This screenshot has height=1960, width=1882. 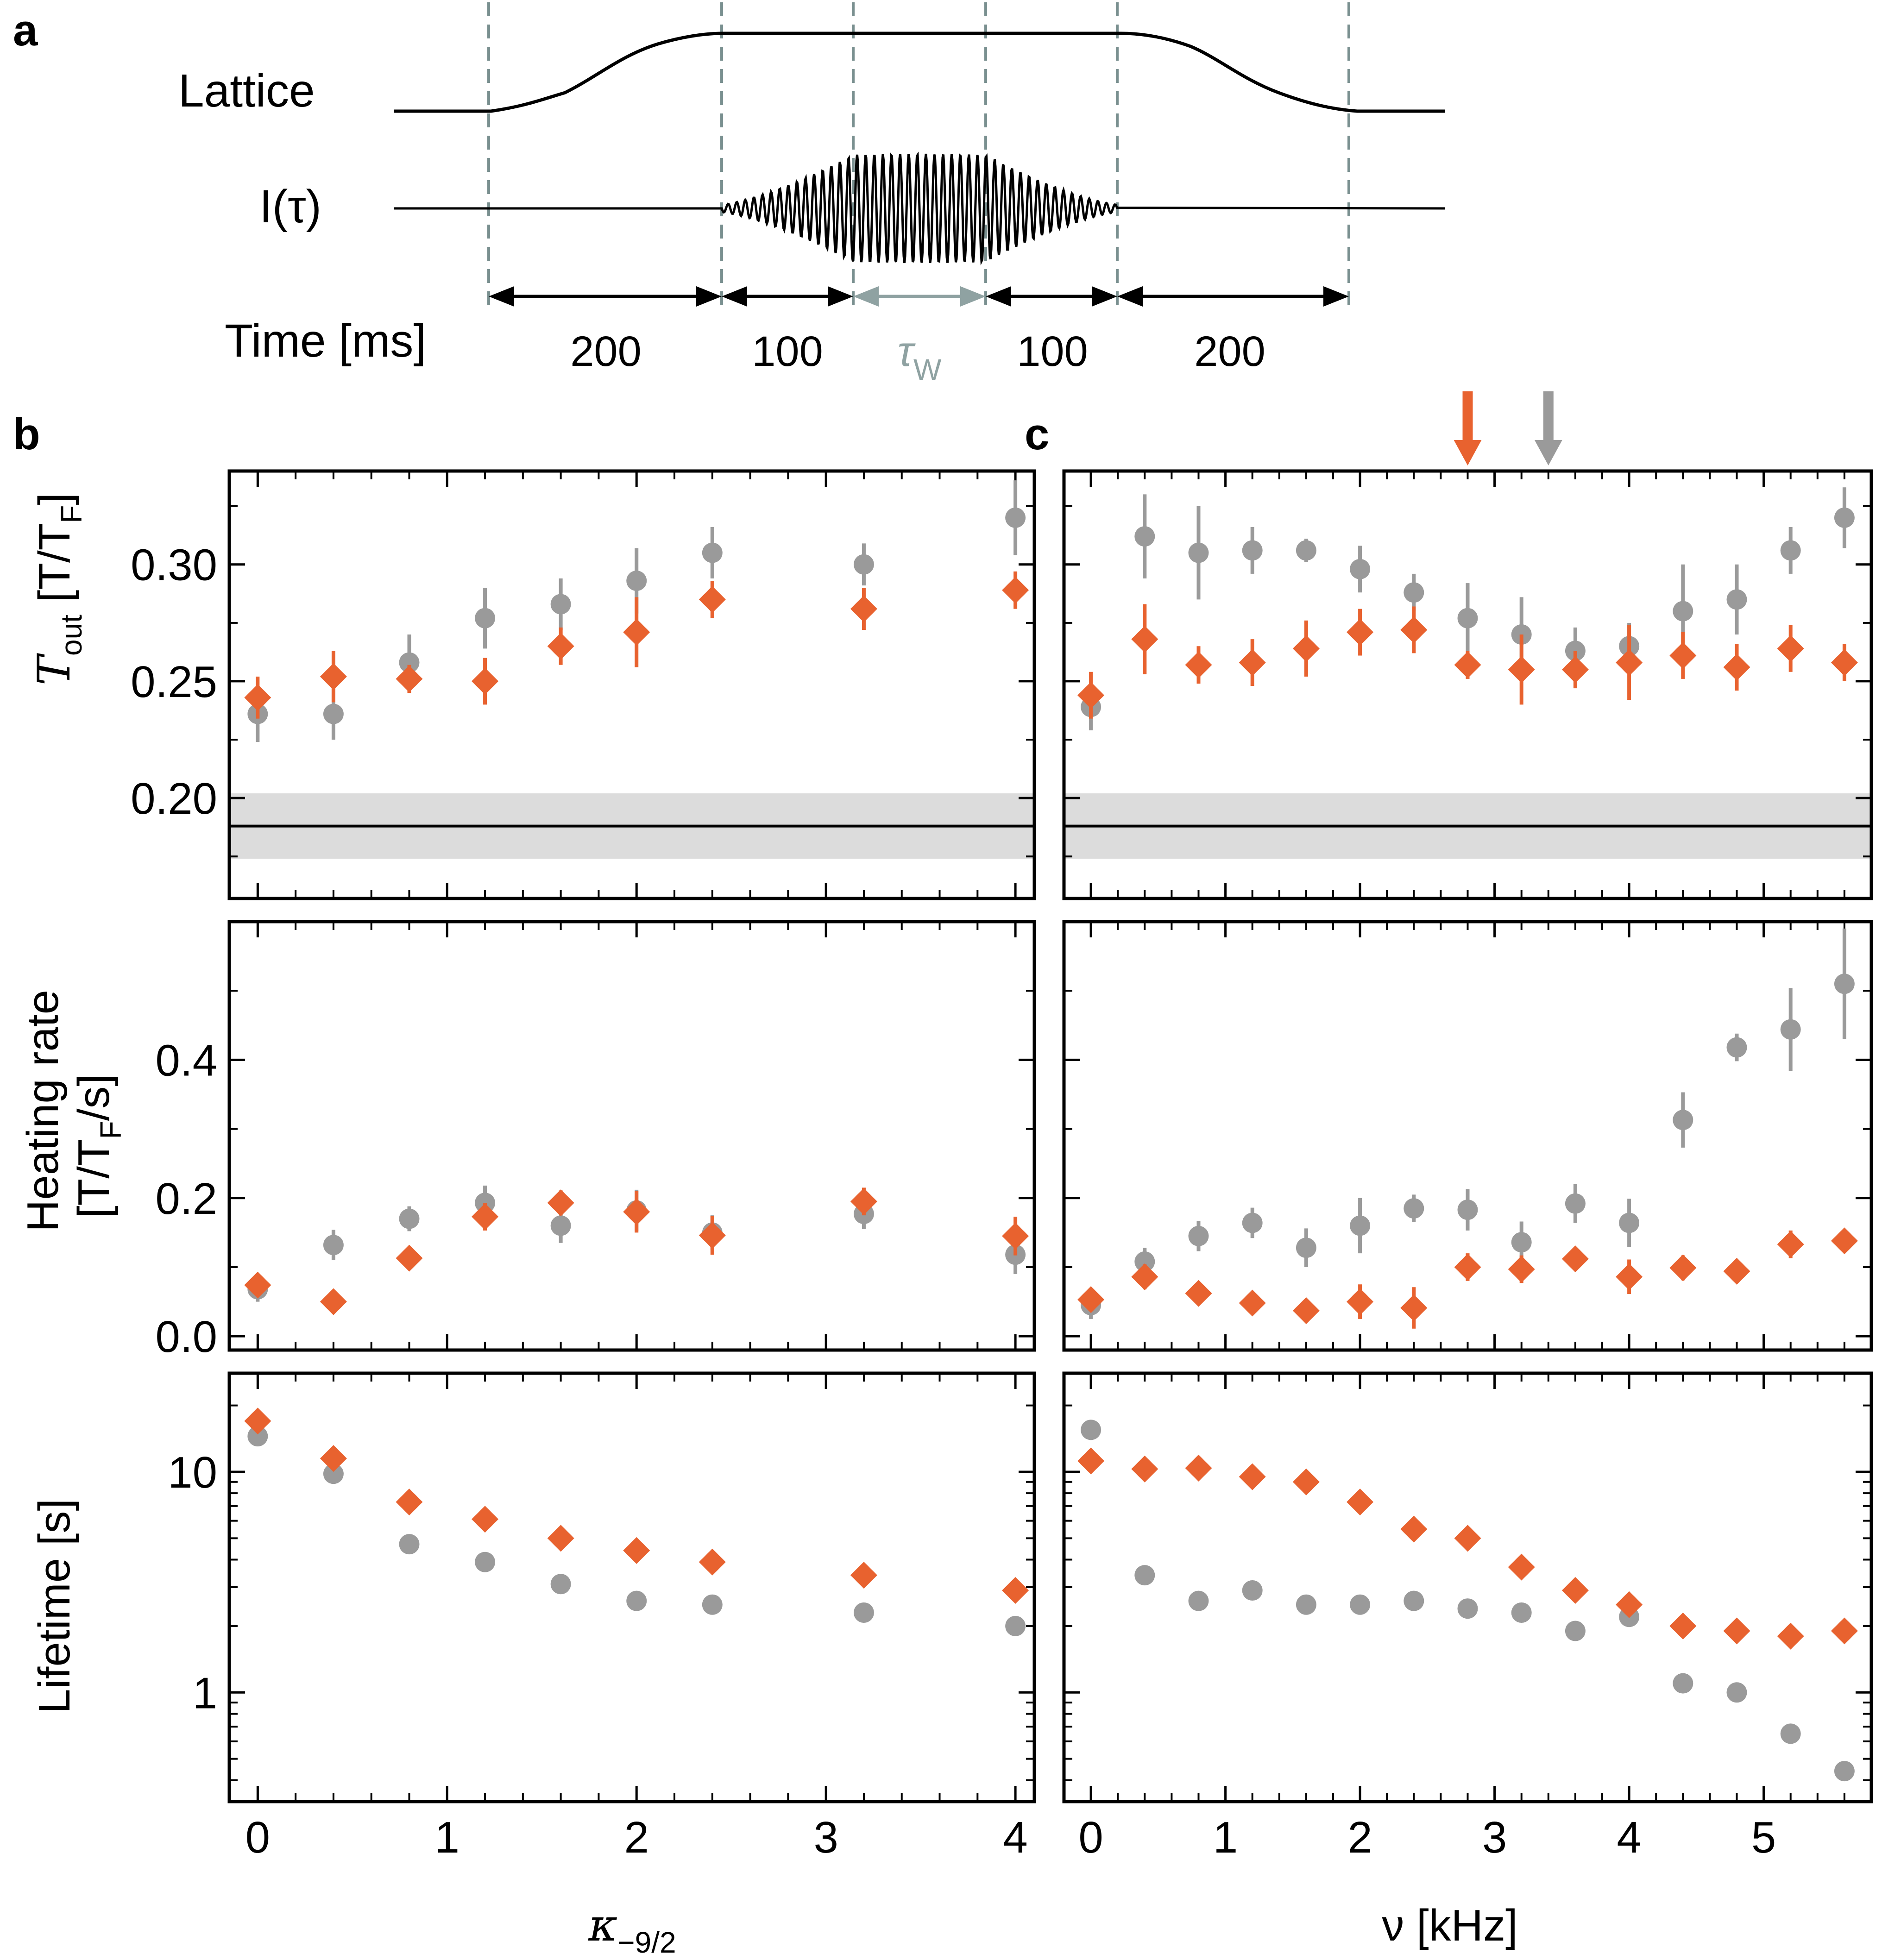 What do you see at coordinates (43, 1111) in the screenshot?
I see `ylabel-heating-line1: Heating rate` at bounding box center [43, 1111].